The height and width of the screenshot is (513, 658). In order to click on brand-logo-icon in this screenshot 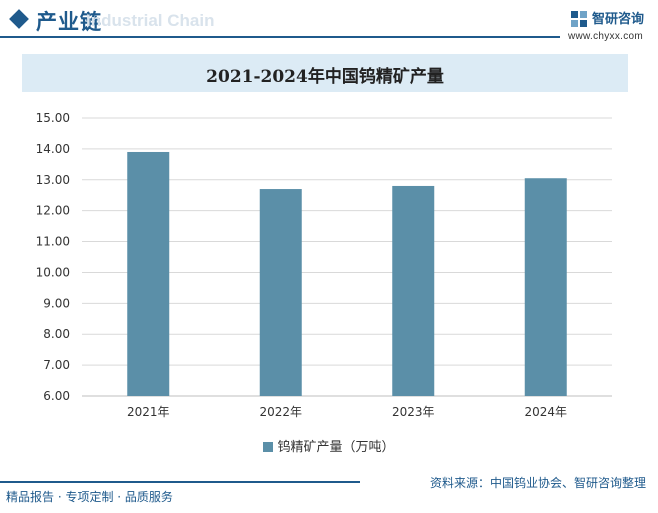, I will do `click(579, 19)`.